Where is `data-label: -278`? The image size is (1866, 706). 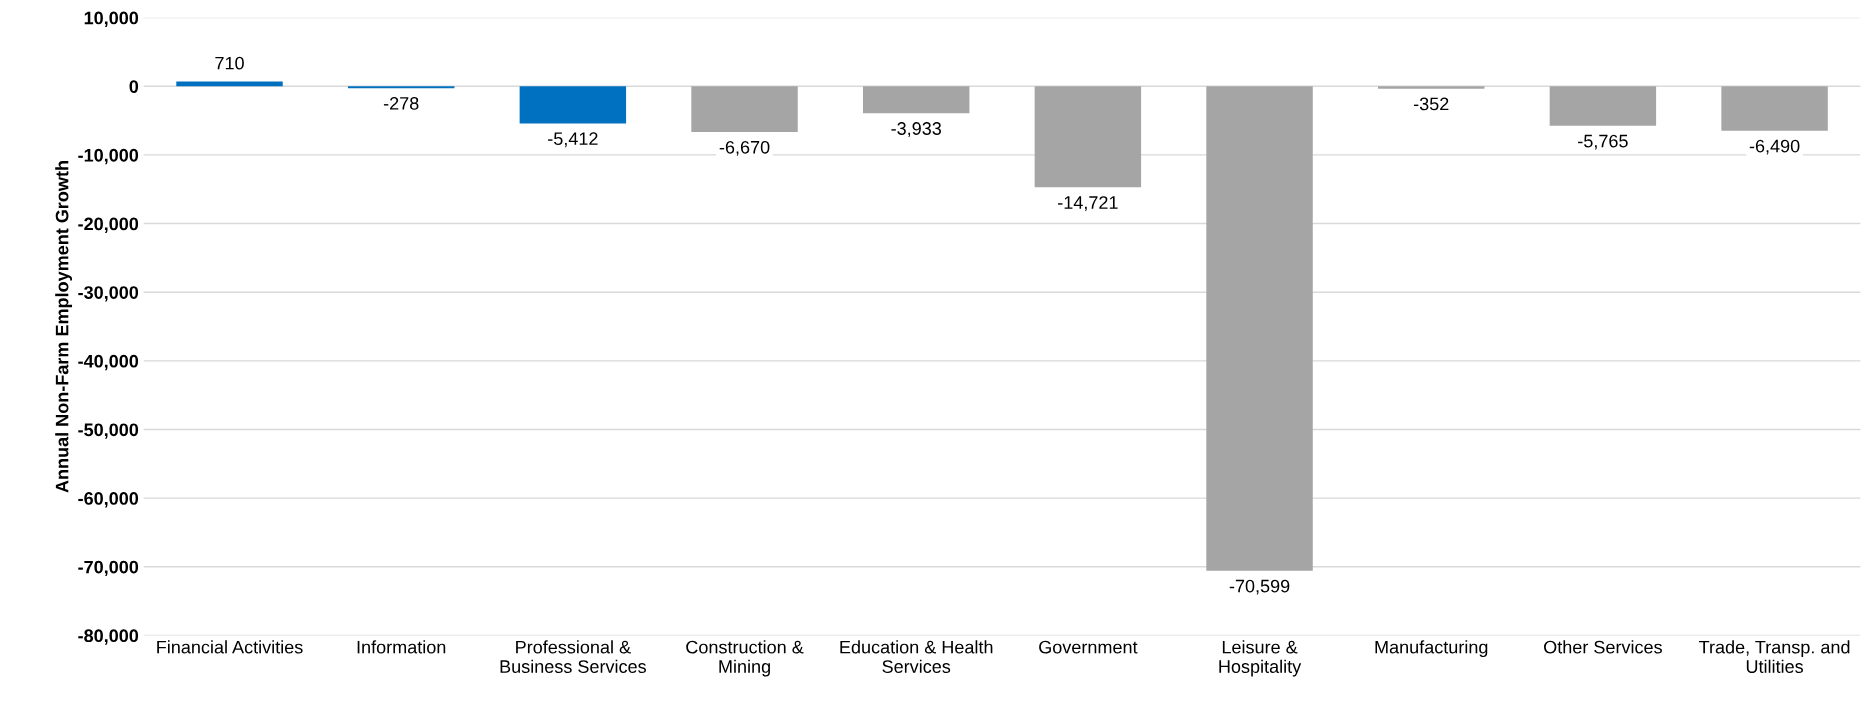 data-label: -278 is located at coordinates (401, 103).